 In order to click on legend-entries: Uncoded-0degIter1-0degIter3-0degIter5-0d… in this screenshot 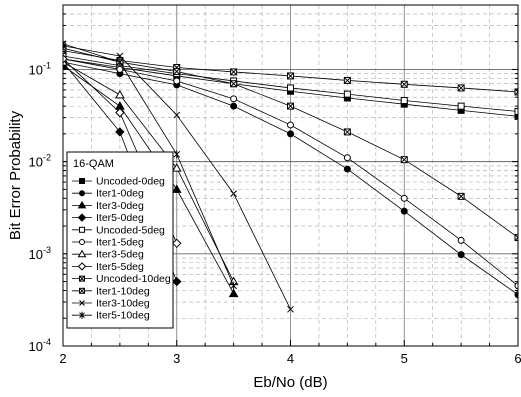, I will do `click(121, 249)`.